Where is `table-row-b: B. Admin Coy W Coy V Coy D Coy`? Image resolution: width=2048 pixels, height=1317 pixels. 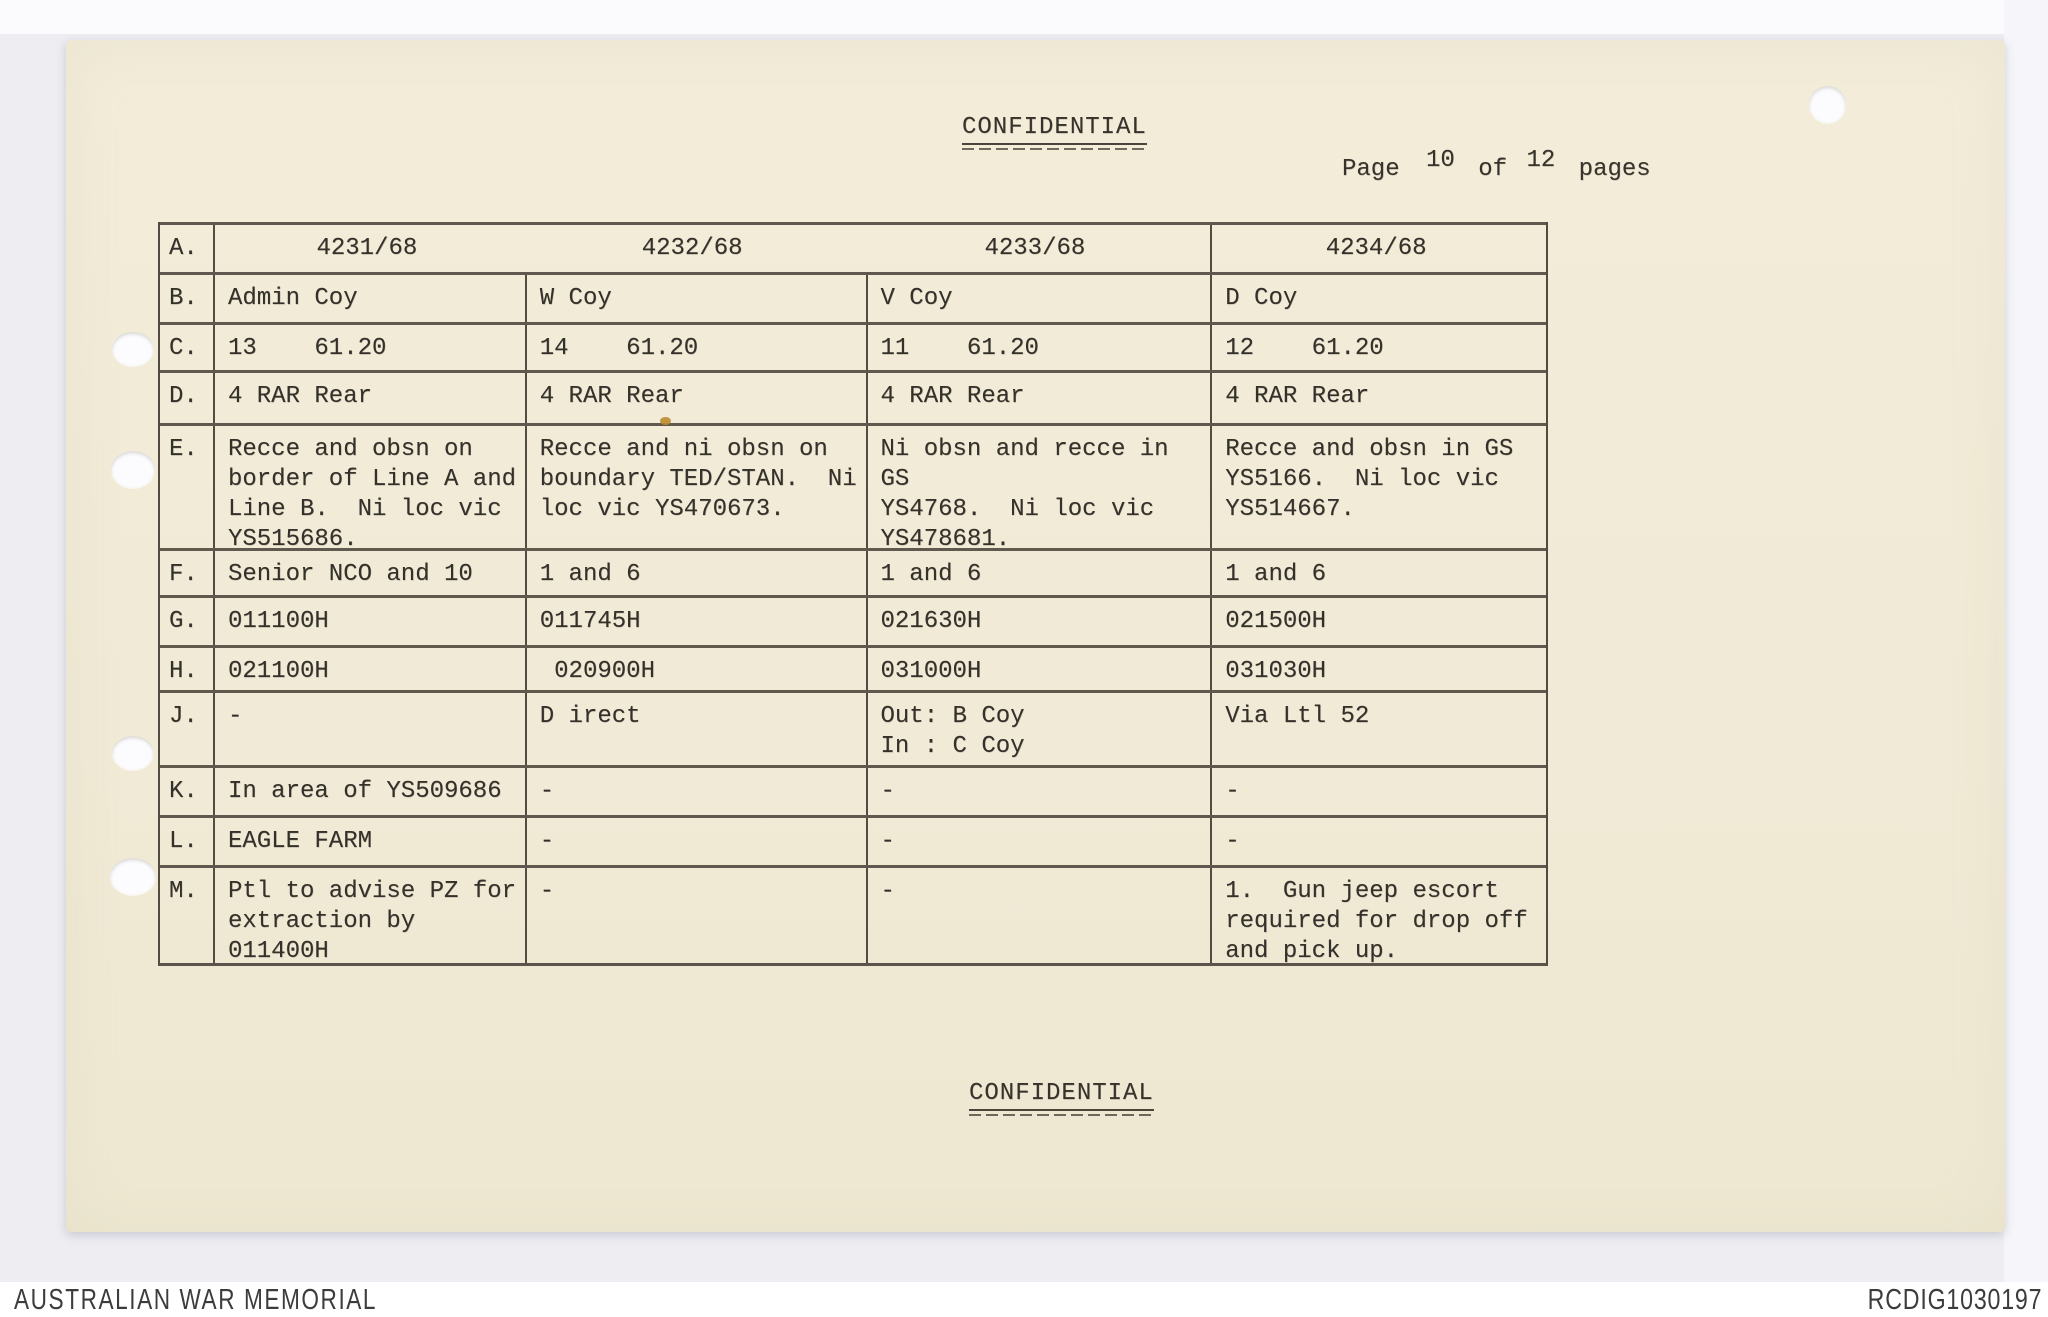 table-row-b: B. Admin Coy W Coy V Coy D Coy is located at coordinates (853, 297).